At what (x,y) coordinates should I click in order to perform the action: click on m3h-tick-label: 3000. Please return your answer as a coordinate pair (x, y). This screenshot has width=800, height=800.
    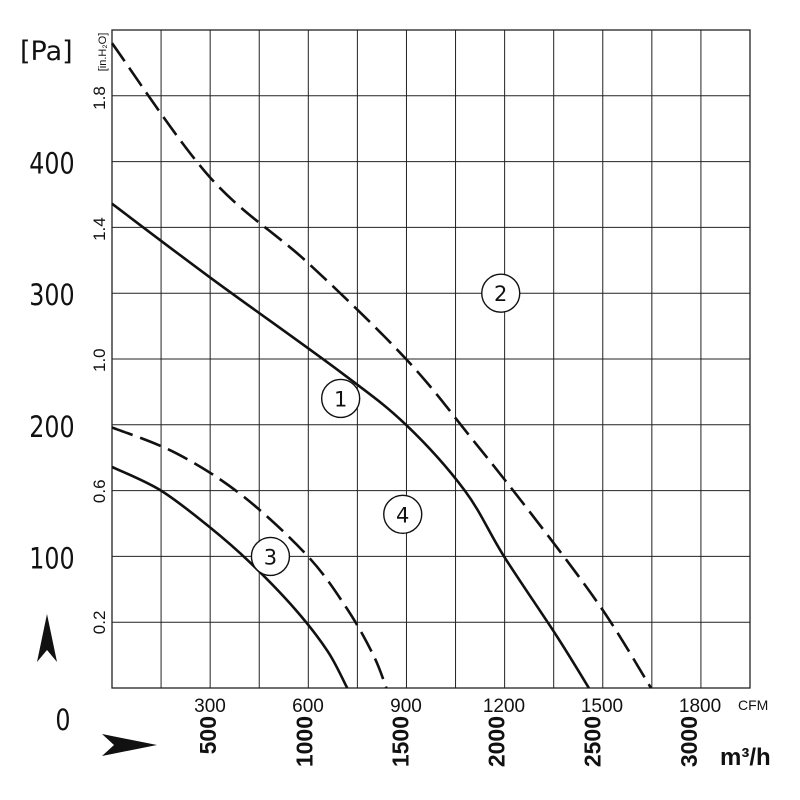
    Looking at the image, I should click on (689, 741).